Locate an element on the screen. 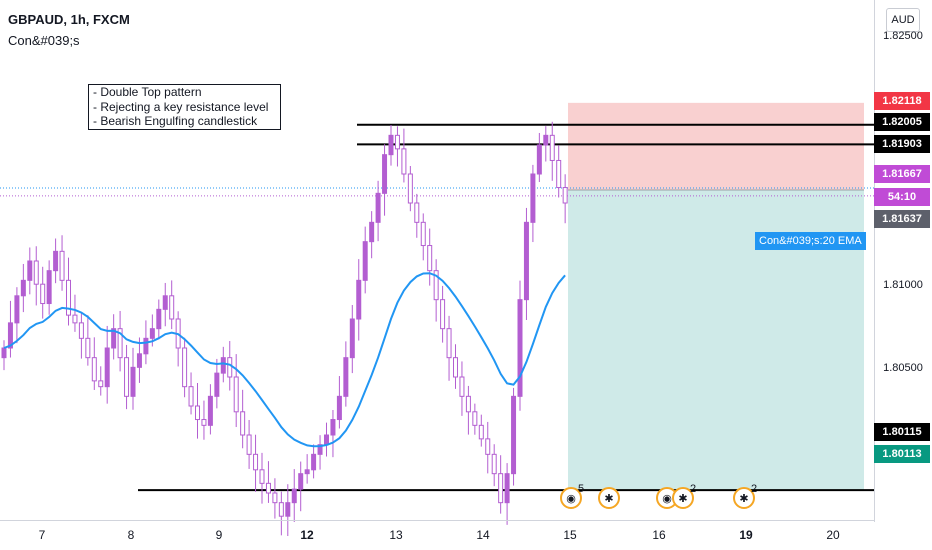  price-tag-level: 1.82005 is located at coordinates (902, 122).